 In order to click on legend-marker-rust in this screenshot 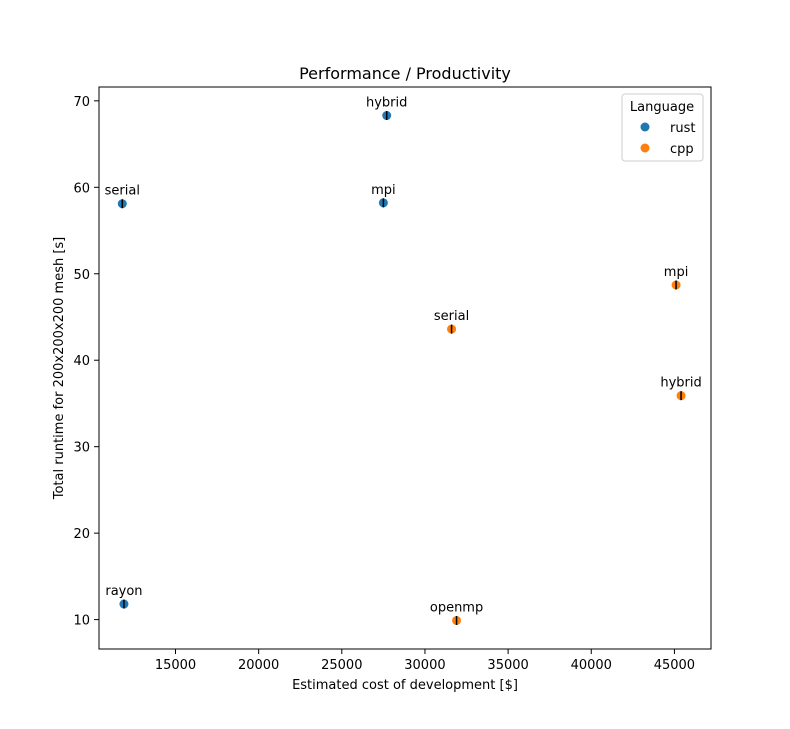, I will do `click(645, 127)`.